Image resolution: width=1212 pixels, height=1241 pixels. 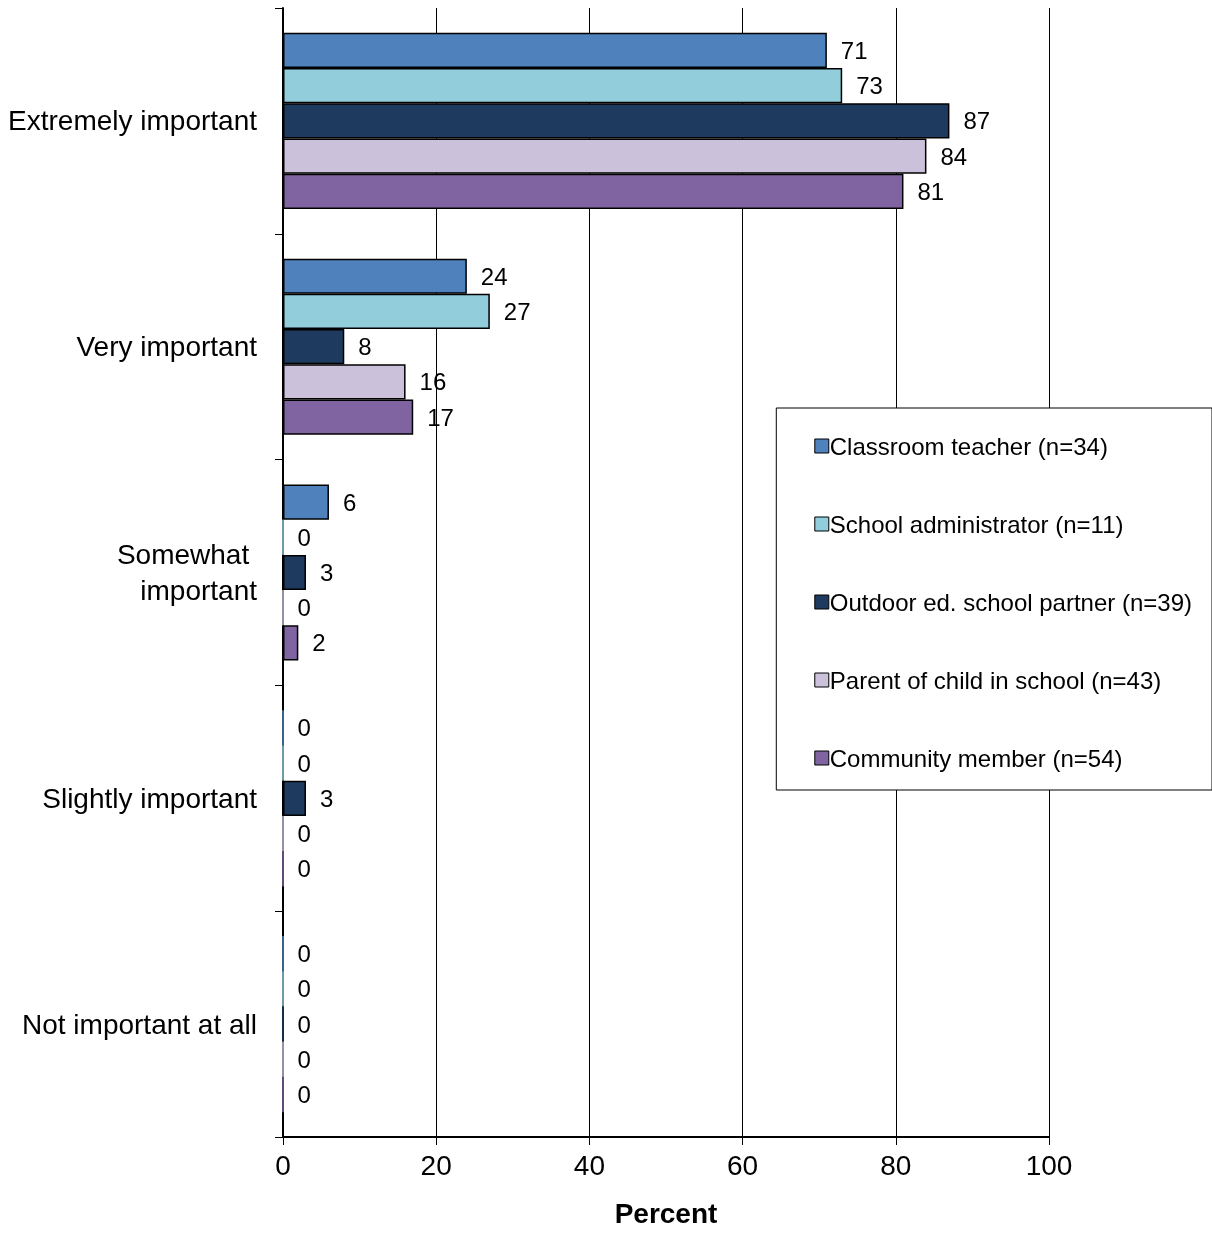 I want to click on x-tick-label: 80, so click(x=896, y=1165).